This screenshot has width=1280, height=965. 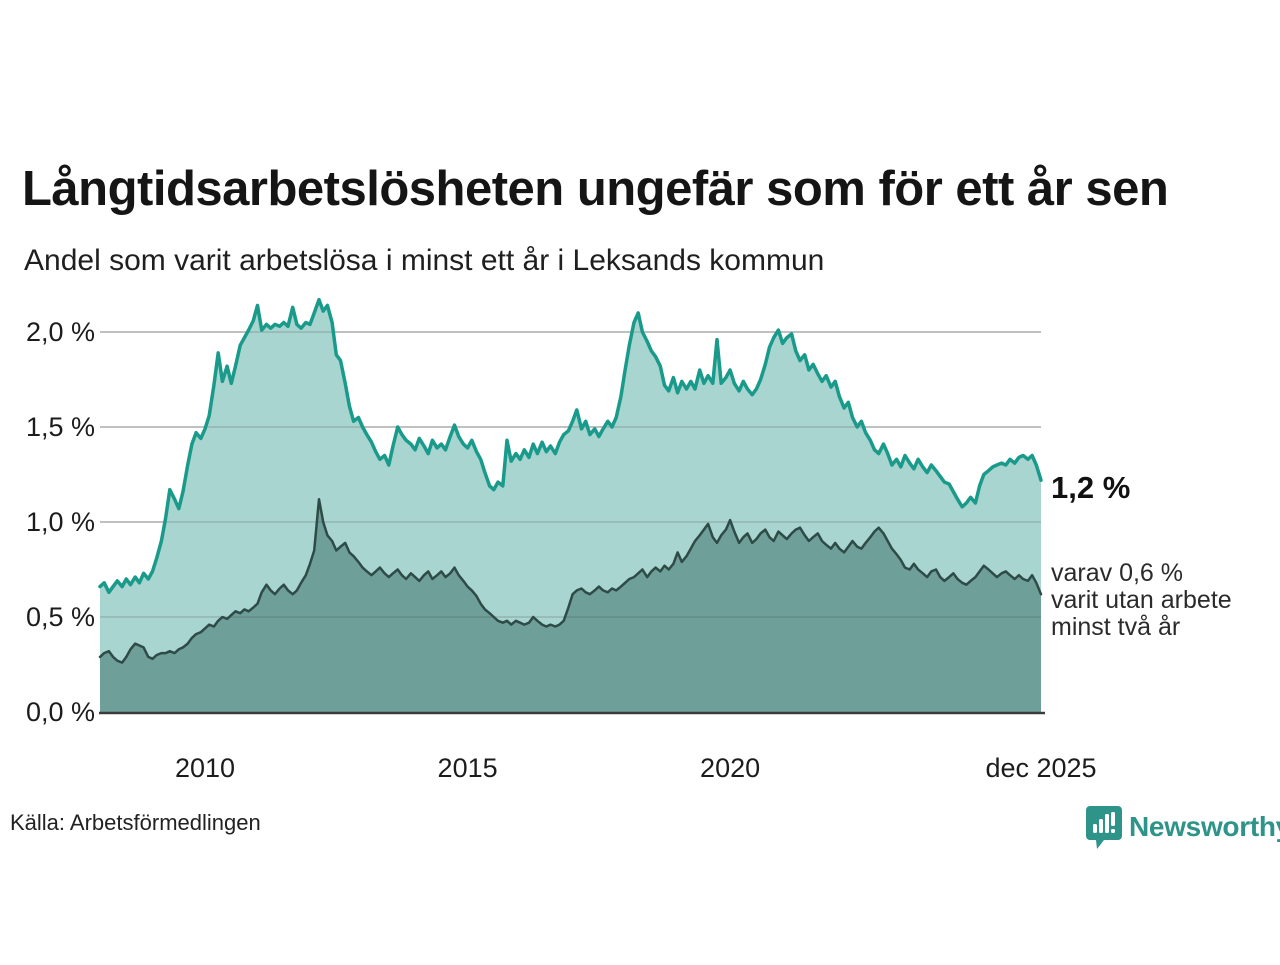 What do you see at coordinates (60, 522) in the screenshot?
I see `y-tick-label: 1,0 %` at bounding box center [60, 522].